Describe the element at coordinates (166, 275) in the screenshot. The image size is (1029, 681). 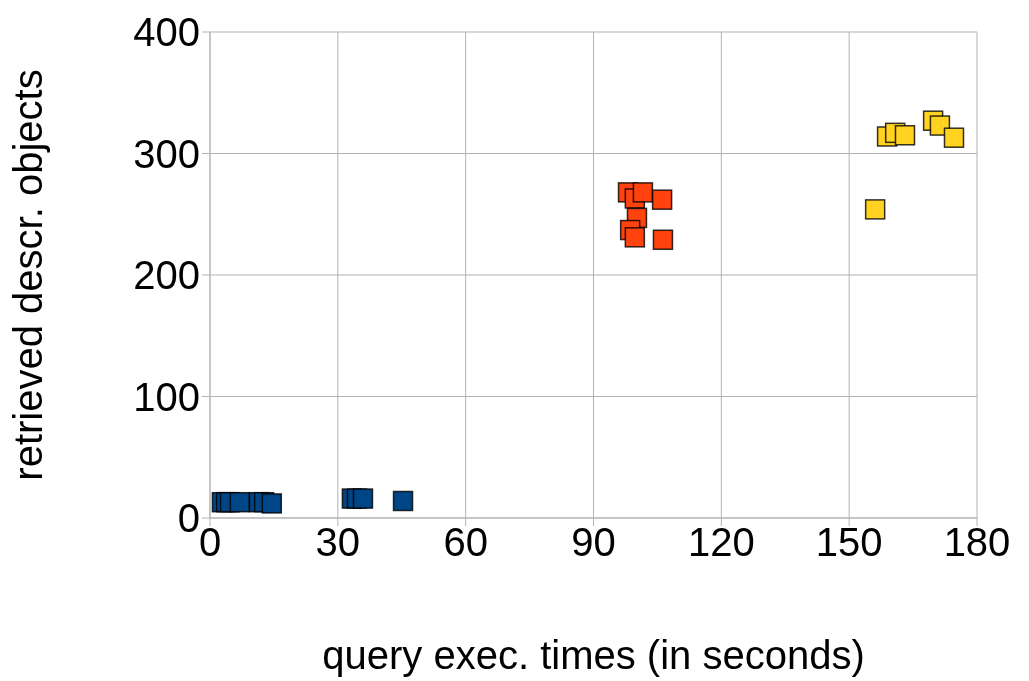
I see `y-tick-label: 200` at that location.